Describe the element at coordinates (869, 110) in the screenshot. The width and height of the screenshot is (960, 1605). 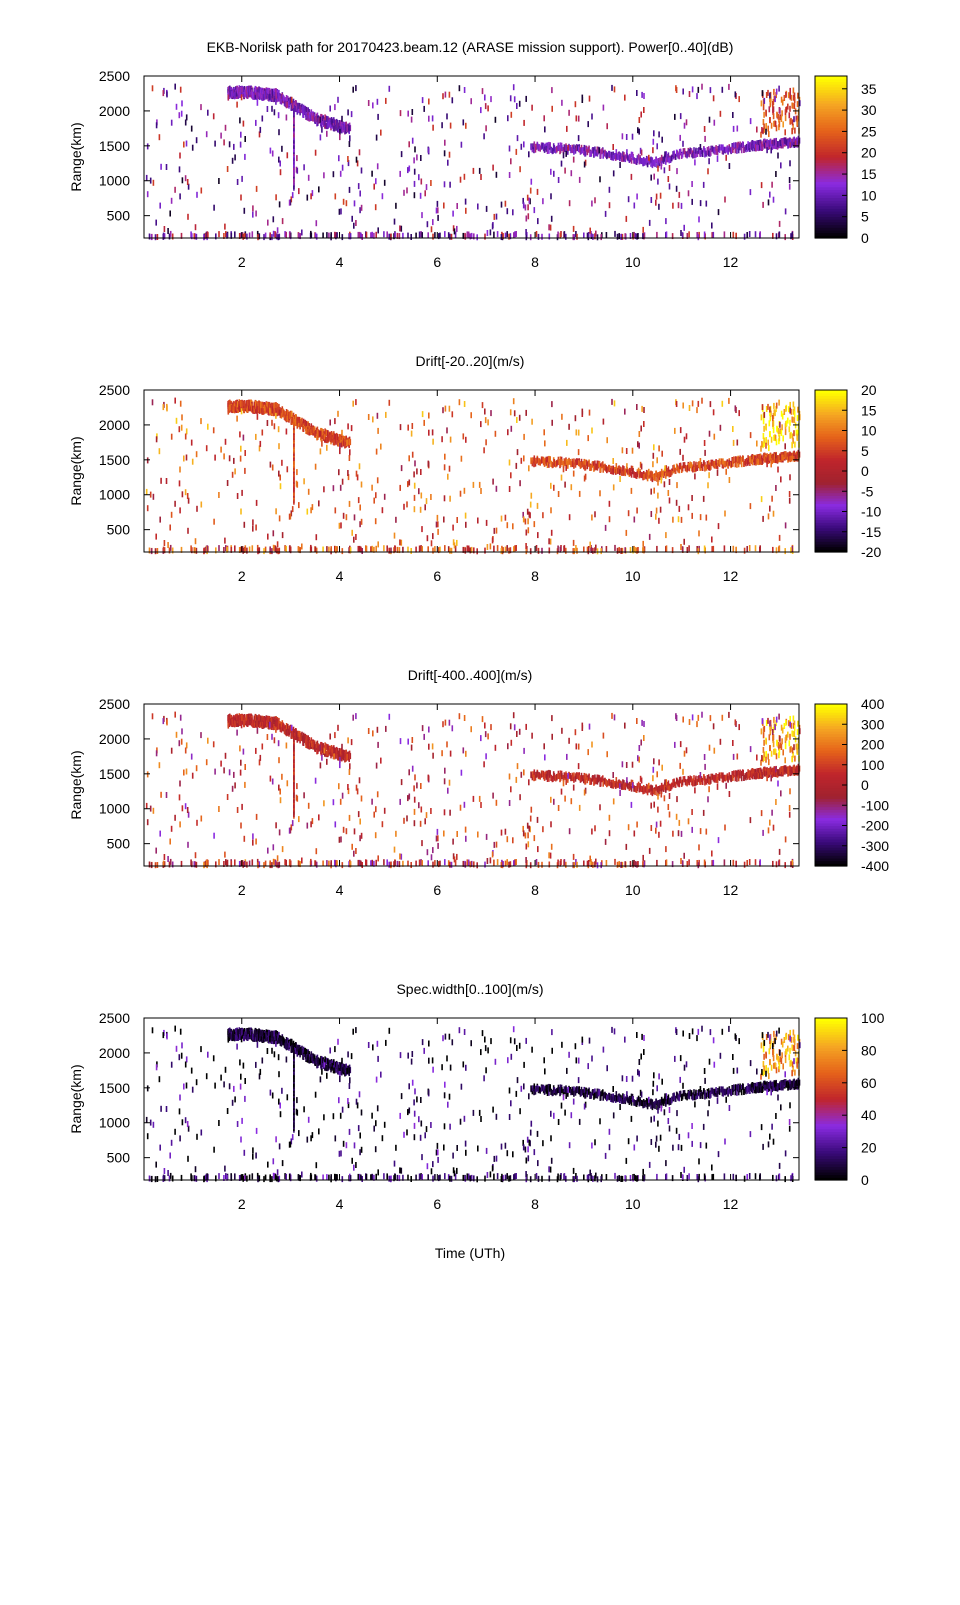
I see `colorbar-tick-label: 30` at that location.